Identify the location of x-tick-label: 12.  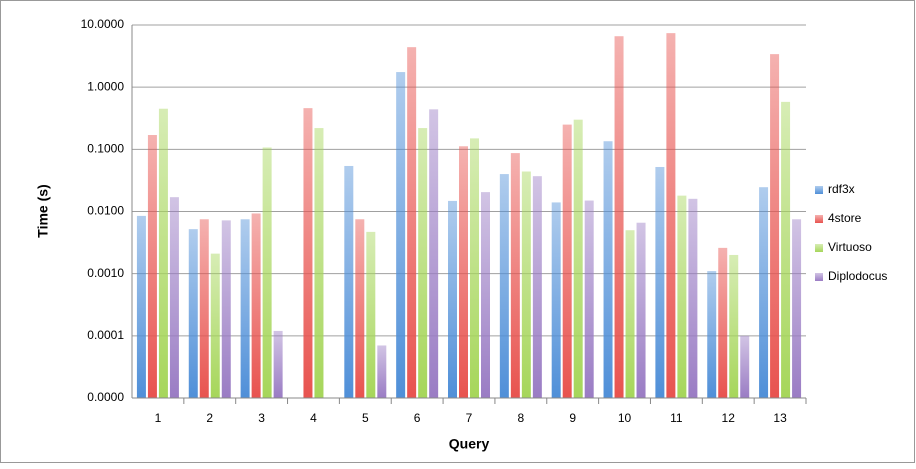
(729, 418).